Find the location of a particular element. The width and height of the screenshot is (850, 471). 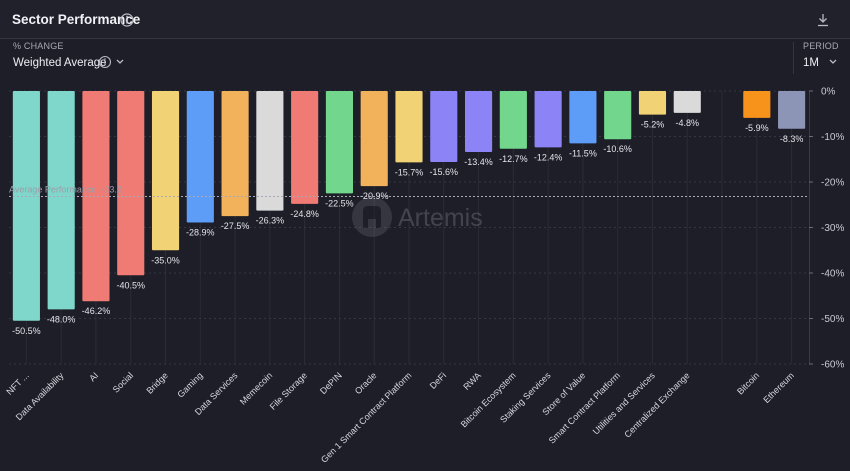

value-label: -48.0% is located at coordinates (61, 319).